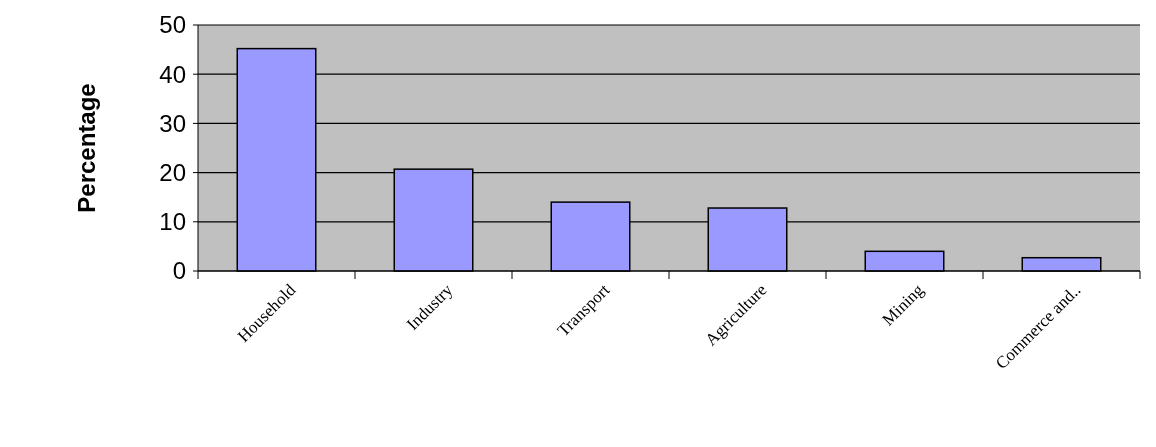  What do you see at coordinates (172, 74) in the screenshot?
I see `y-tick-label: 40` at bounding box center [172, 74].